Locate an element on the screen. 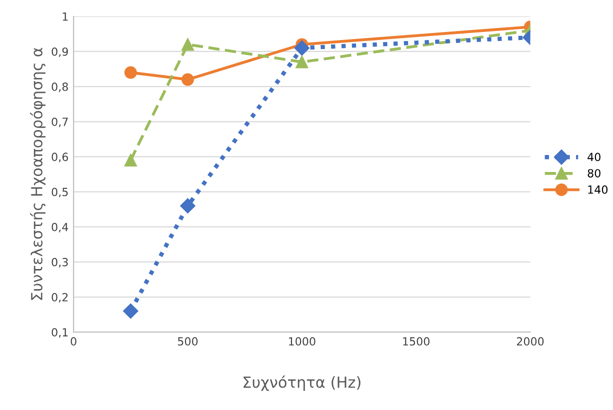 The image size is (613, 410). x-tick-label: 1500 is located at coordinates (416, 341).